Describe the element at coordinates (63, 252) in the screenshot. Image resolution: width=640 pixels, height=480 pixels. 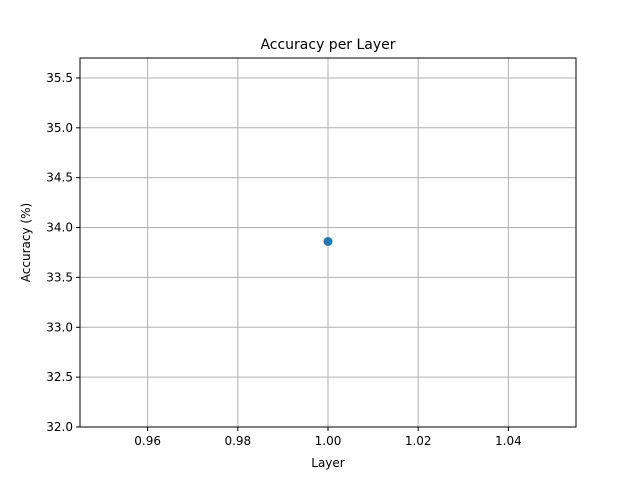
I see `y-axis-ticks: 32.0 32.5 33.0 33.5 34.0 34.5 35.0 35.5` at that location.